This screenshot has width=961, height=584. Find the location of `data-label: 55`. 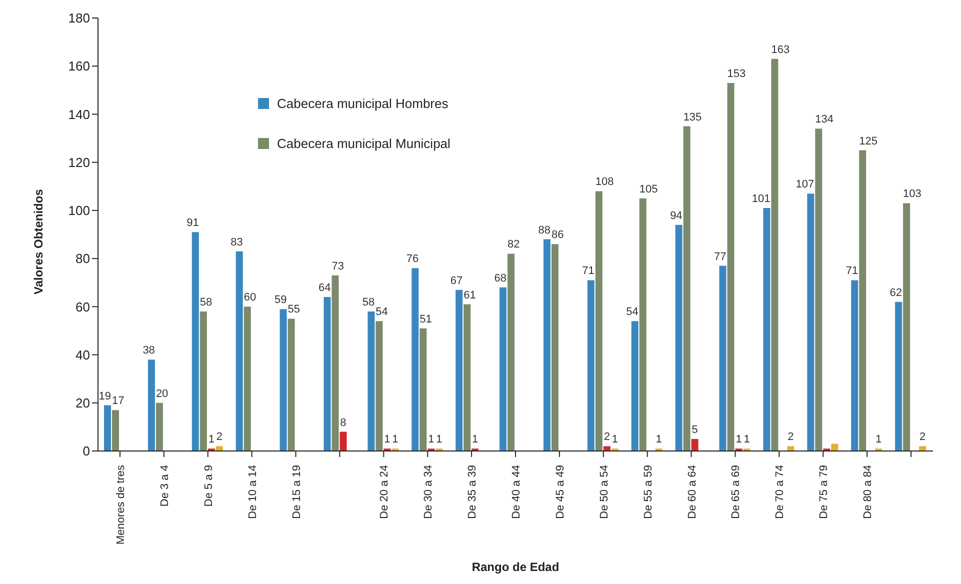

data-label: 55 is located at coordinates (294, 310).